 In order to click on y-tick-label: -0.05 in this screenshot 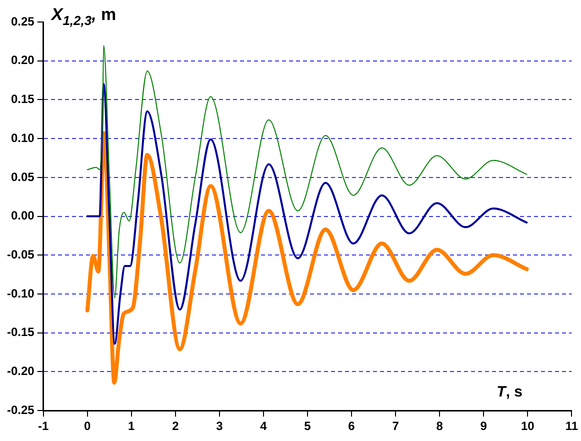, I will do `click(20, 254)`.